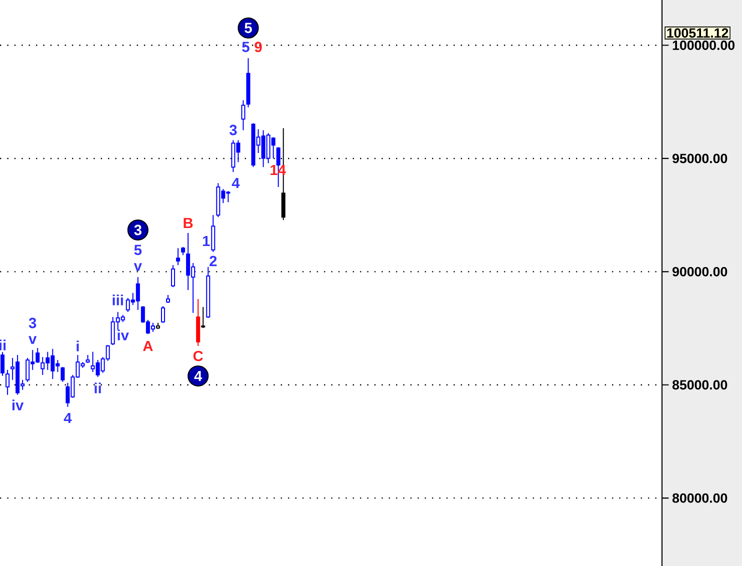 Image resolution: width=742 pixels, height=566 pixels. What do you see at coordinates (117, 300) in the screenshot?
I see `annotation: iii` at bounding box center [117, 300].